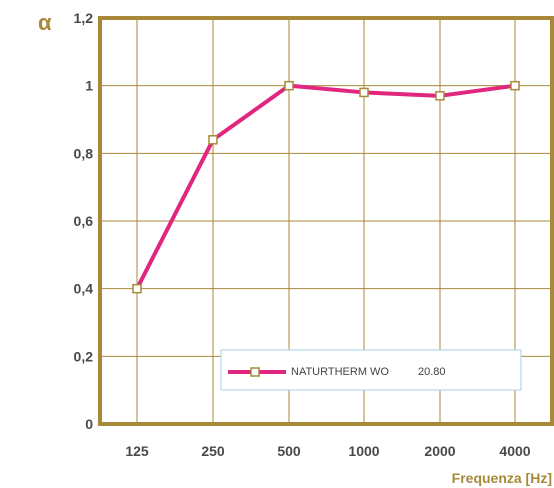 This screenshot has height=488, width=554. I want to click on x-axis-label: Frequenza [Hz], so click(502, 478).